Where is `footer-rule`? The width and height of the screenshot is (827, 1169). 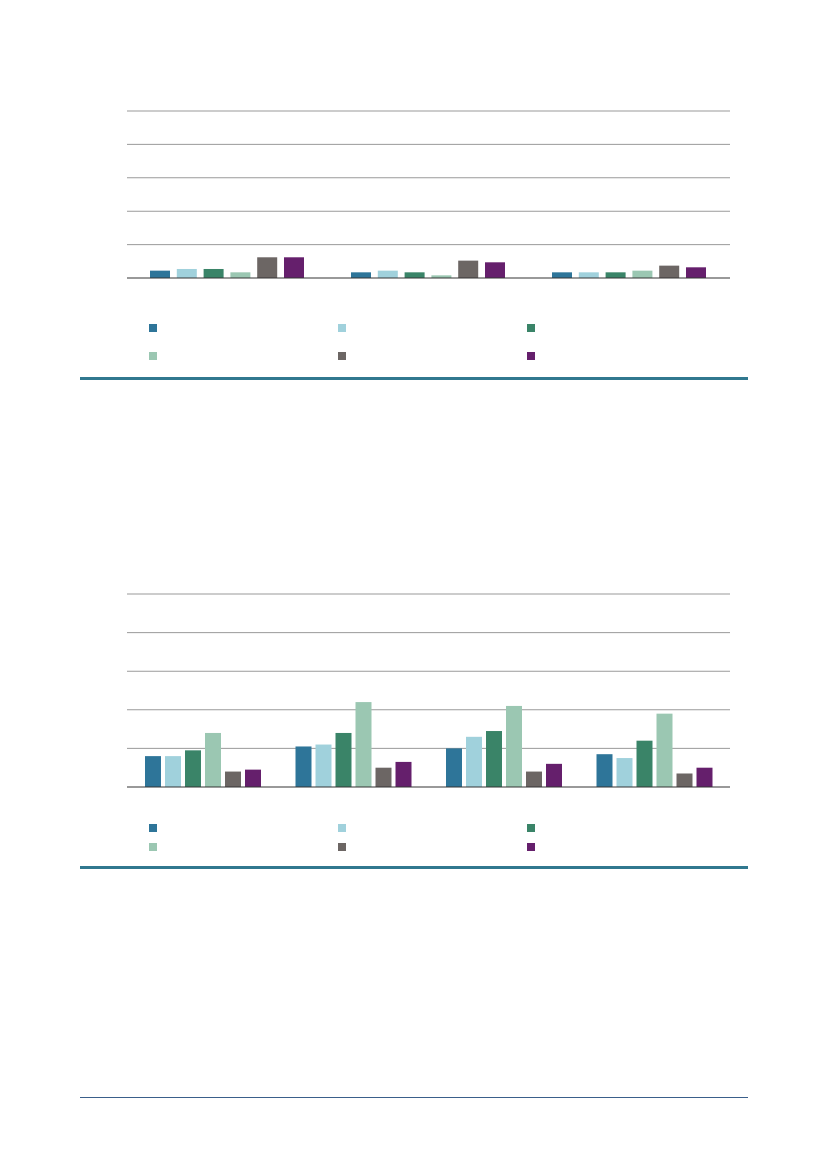
footer-rule is located at coordinates (414, 1097).